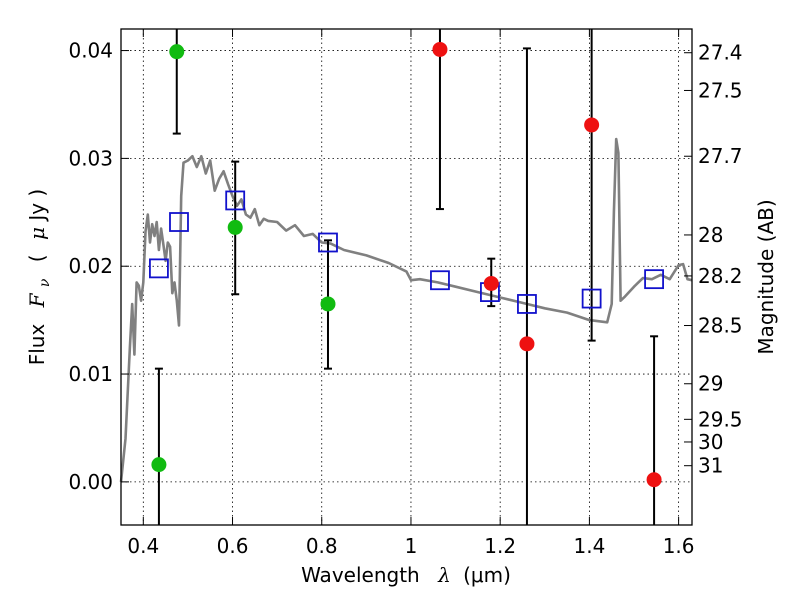 The image size is (800, 600). What do you see at coordinates (360, 575) in the screenshot?
I see `x-axis-title-text: Wavelength` at bounding box center [360, 575].